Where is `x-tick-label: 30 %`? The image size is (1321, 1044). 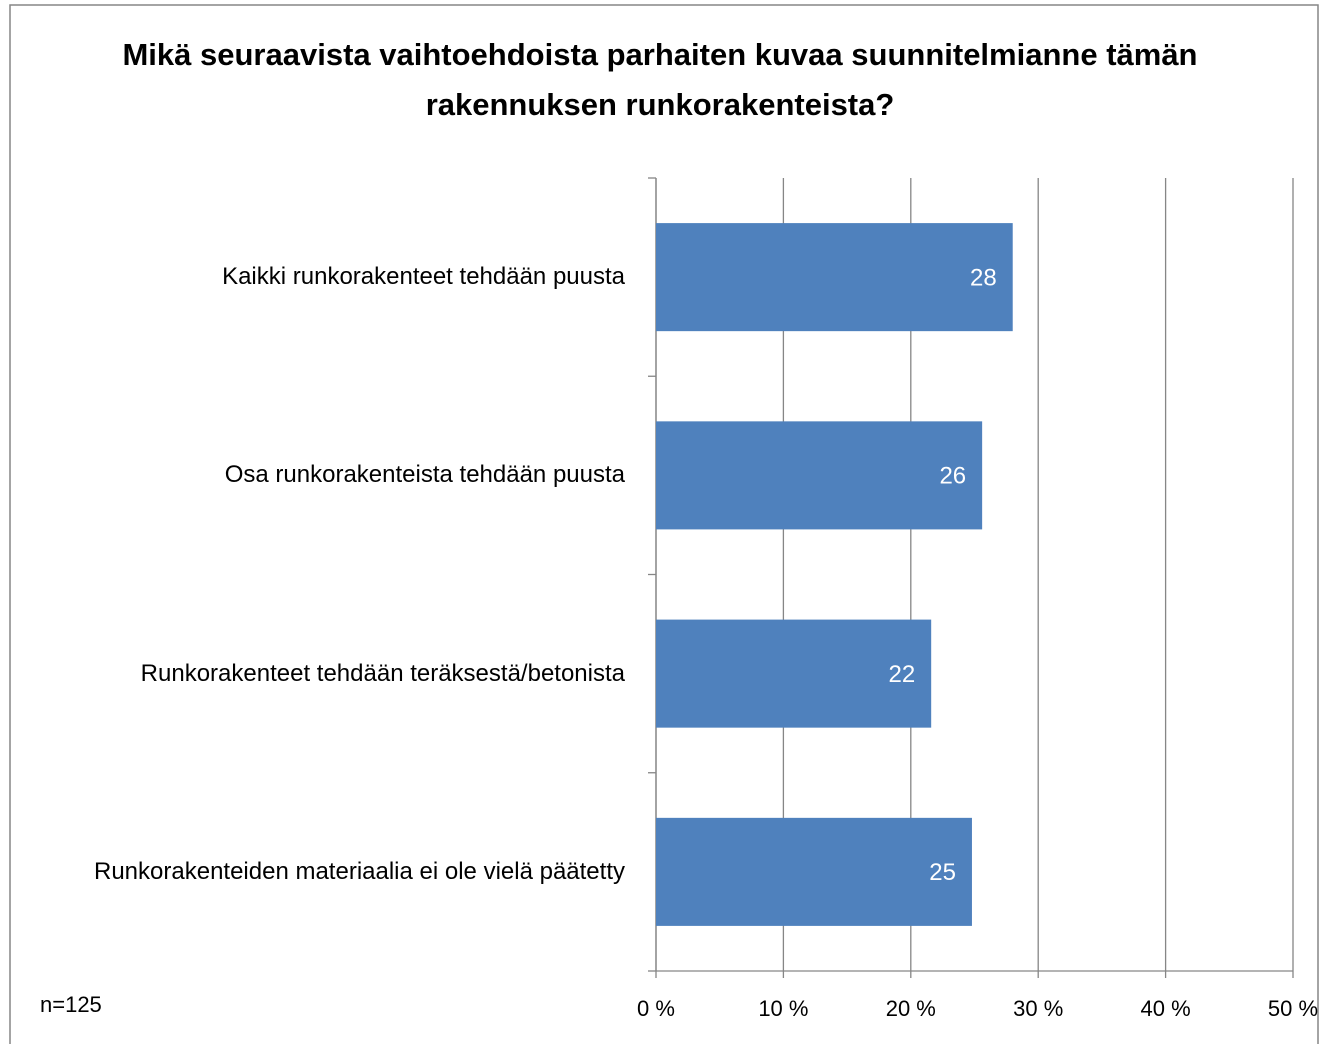 x-tick-label: 30 % is located at coordinates (1038, 1008).